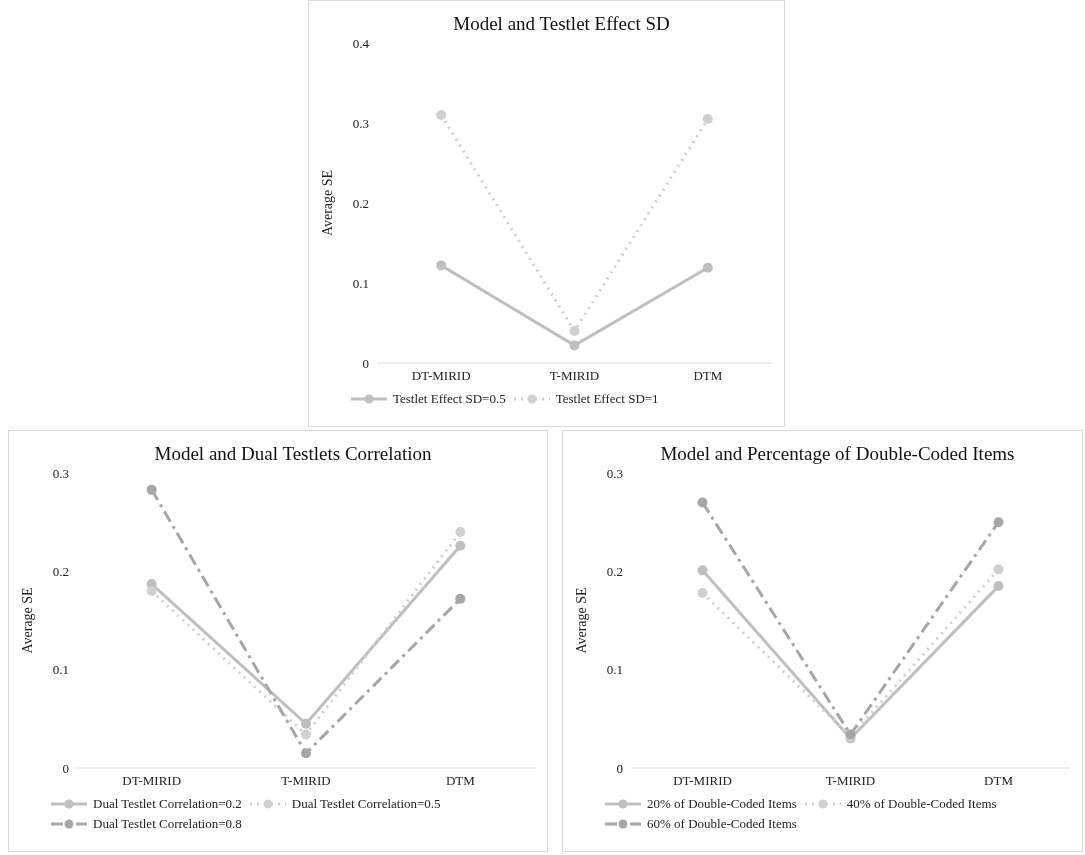 Image resolution: width=1085 pixels, height=855 pixels. Describe the element at coordinates (837, 454) in the screenshot. I see `chart-title: Model and Percentage of Double-Coded Items` at that location.